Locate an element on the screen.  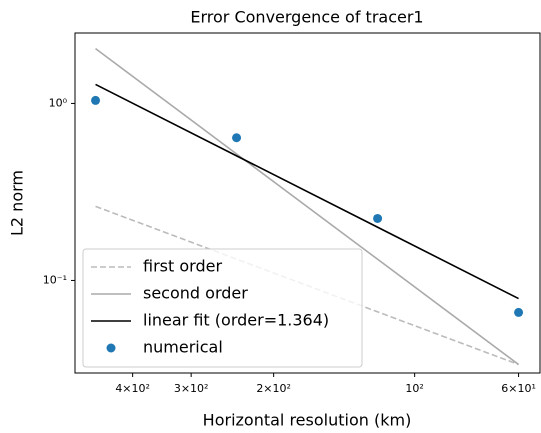
legend-box is located at coordinates (222, 308).